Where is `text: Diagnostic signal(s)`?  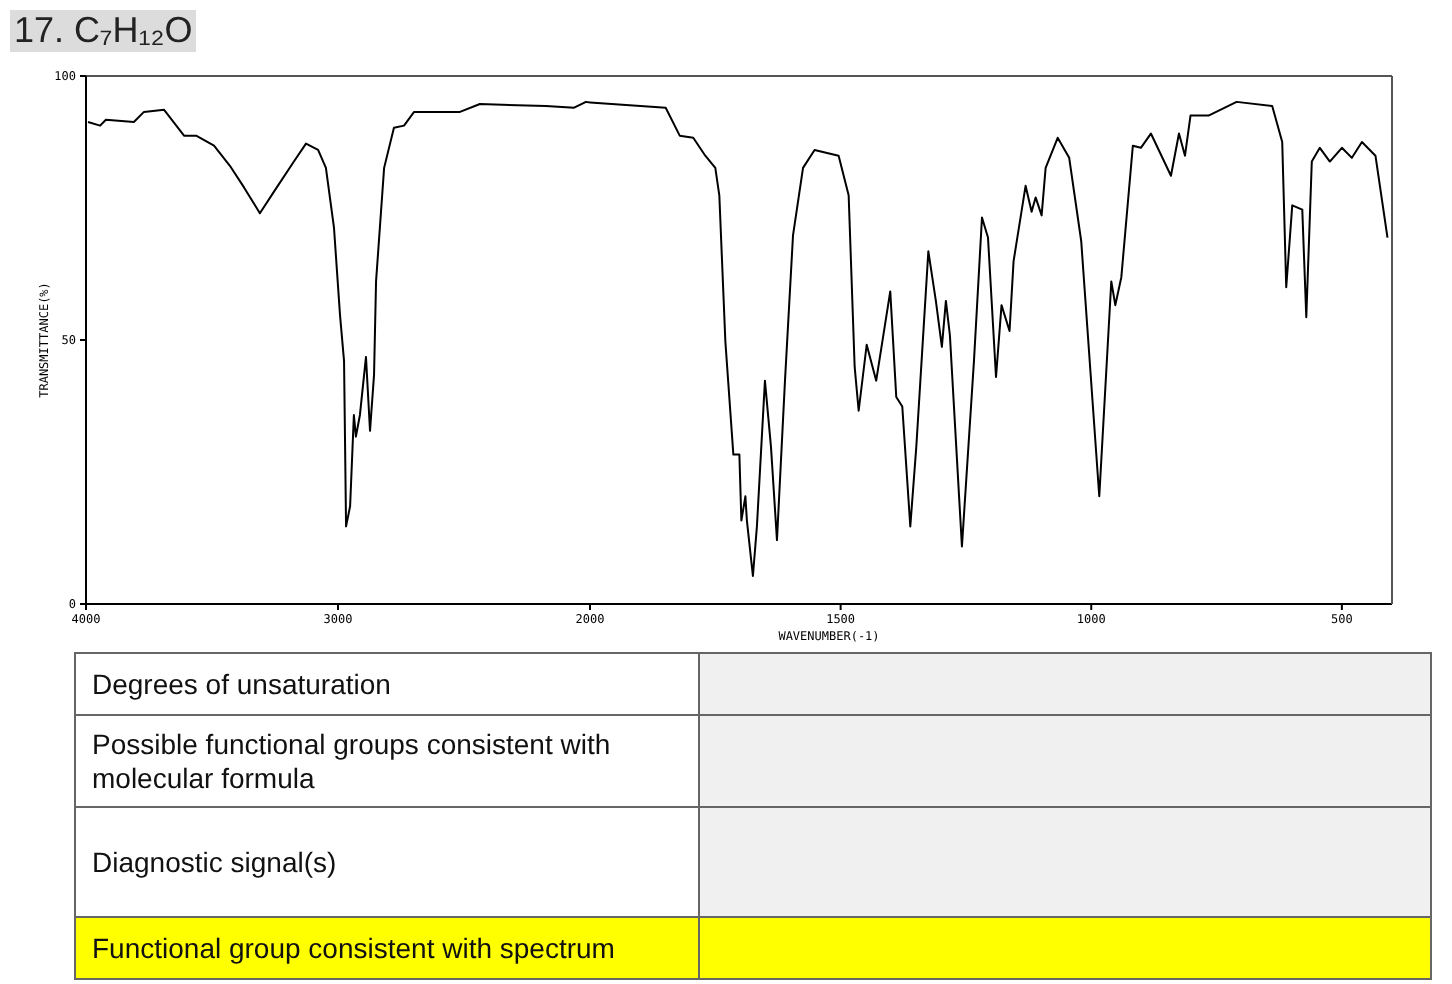
text: Diagnostic signal(s) is located at coordinates (387, 862).